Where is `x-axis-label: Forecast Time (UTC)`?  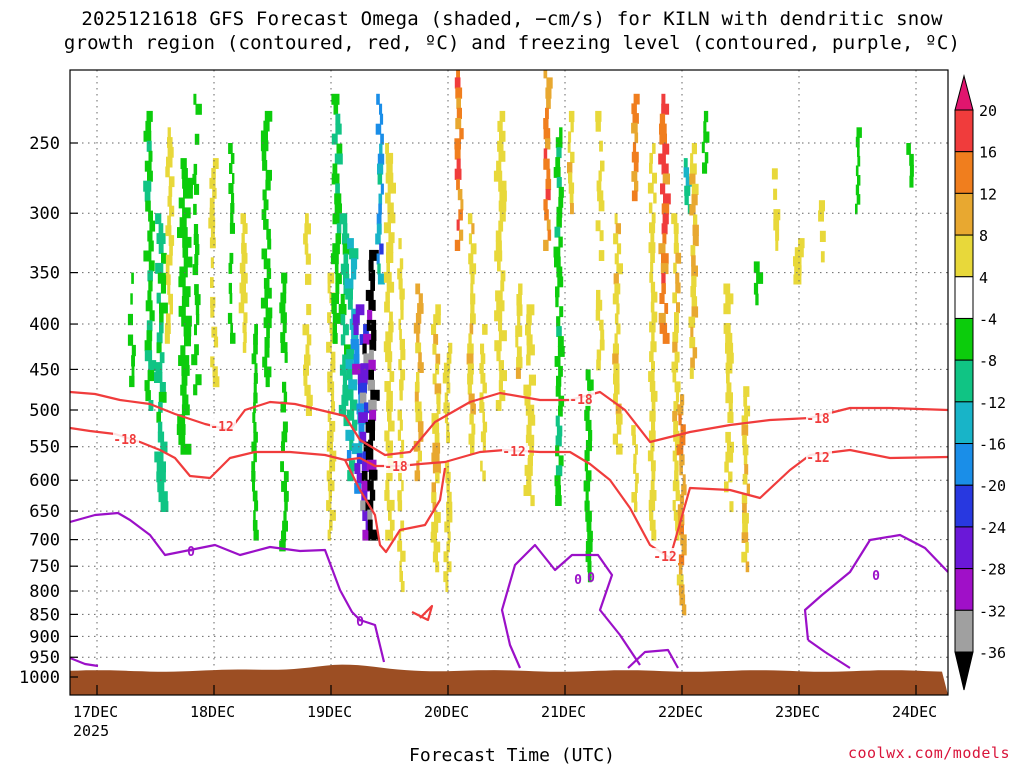
x-axis-label: Forecast Time (UTC) is located at coordinates (512, 755).